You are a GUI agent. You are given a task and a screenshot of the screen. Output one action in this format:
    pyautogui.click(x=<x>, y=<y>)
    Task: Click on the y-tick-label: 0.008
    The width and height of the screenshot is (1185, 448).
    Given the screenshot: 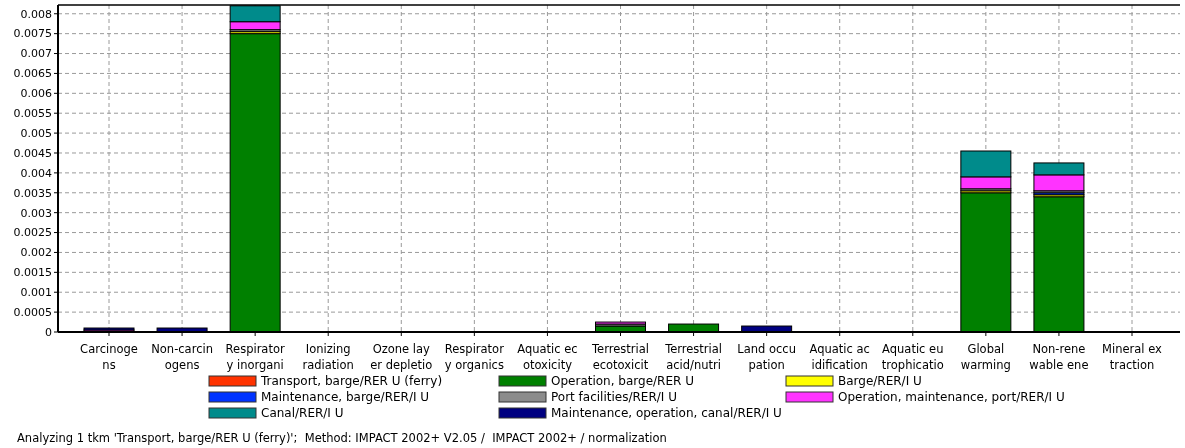 What is the action you would take?
    pyautogui.click(x=36, y=14)
    